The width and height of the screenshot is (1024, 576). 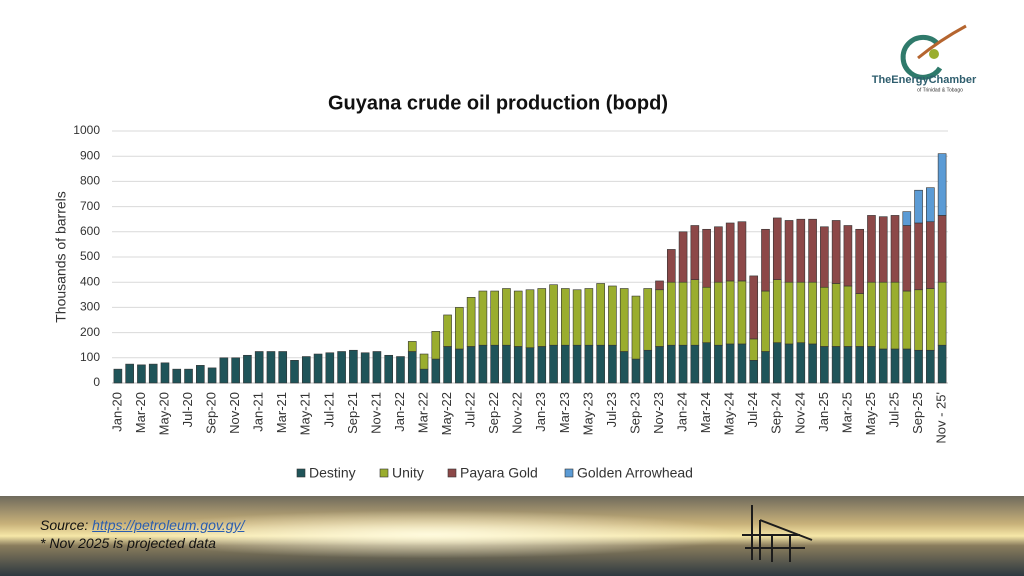 I want to click on x-tick-label: Jan-24, so click(x=682, y=412).